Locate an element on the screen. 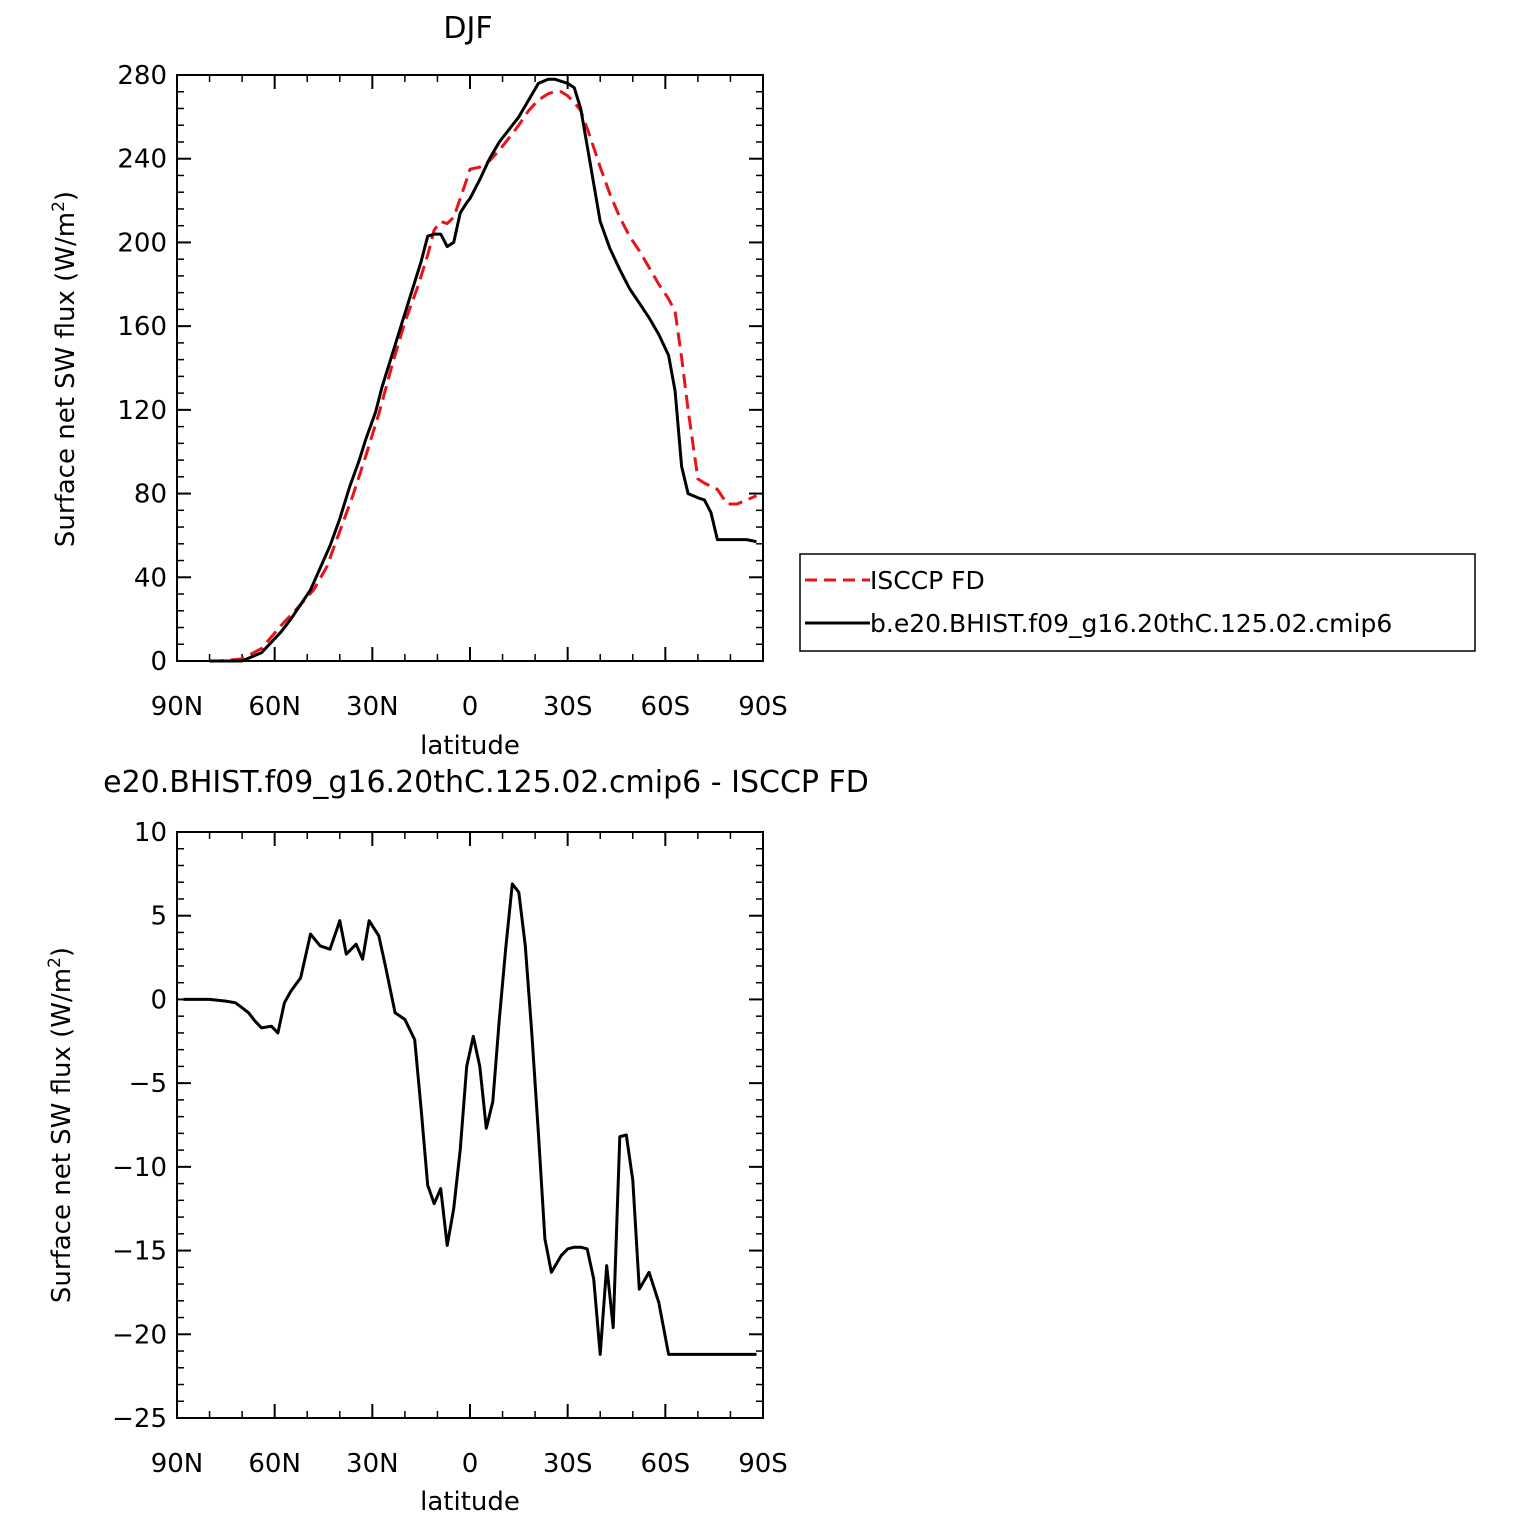 The image size is (1524, 1524). bottom-y-tick-label: −10 is located at coordinates (139, 1168).